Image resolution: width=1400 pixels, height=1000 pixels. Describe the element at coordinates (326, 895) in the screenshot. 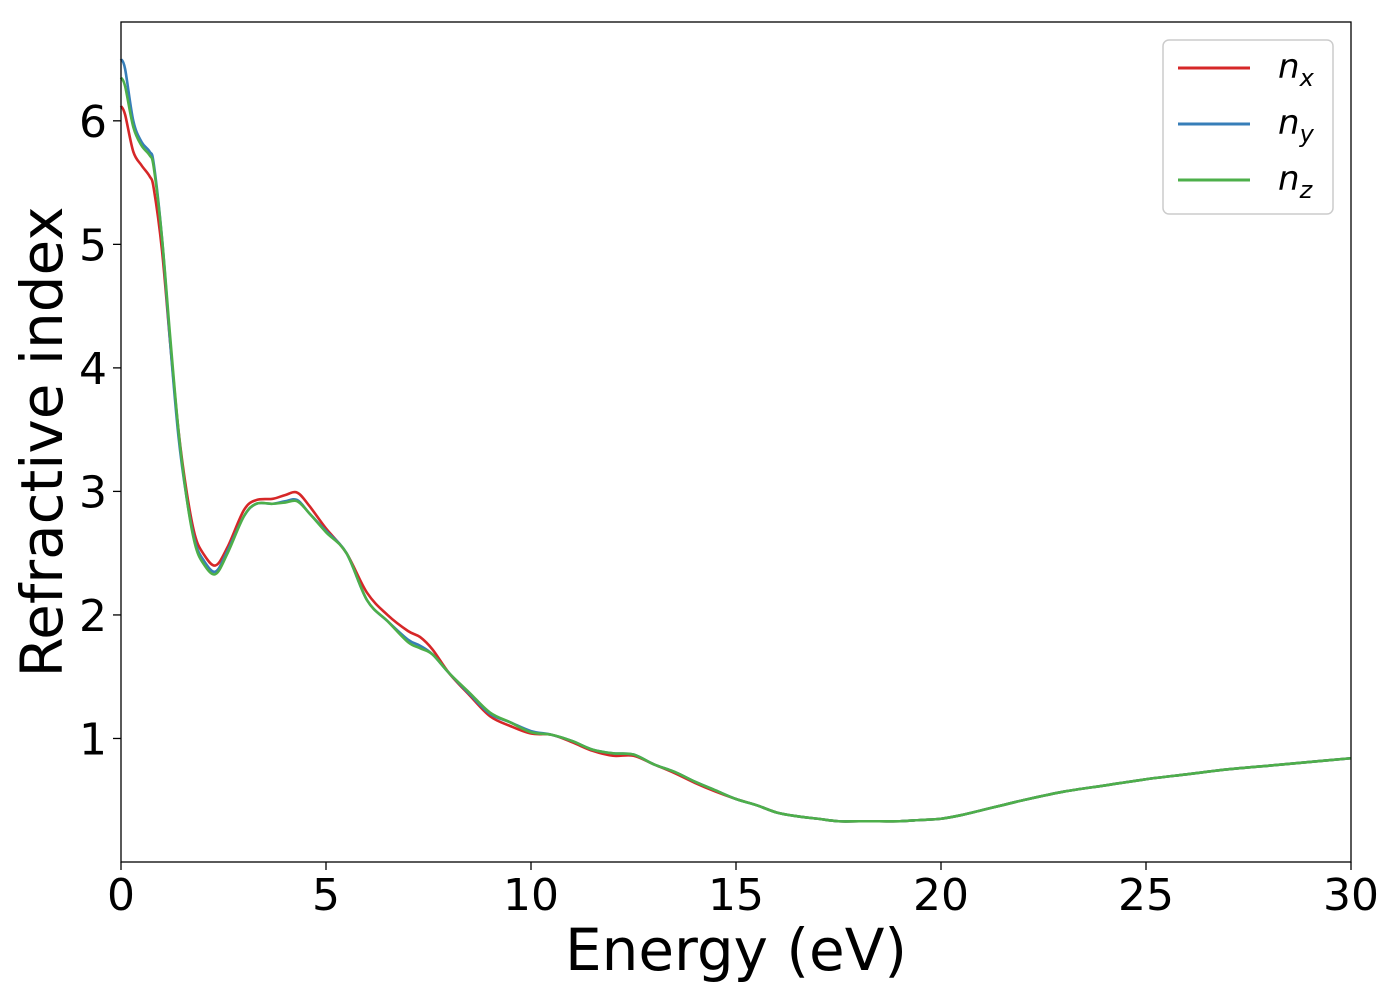

I see `x-tick-label: 5` at that location.